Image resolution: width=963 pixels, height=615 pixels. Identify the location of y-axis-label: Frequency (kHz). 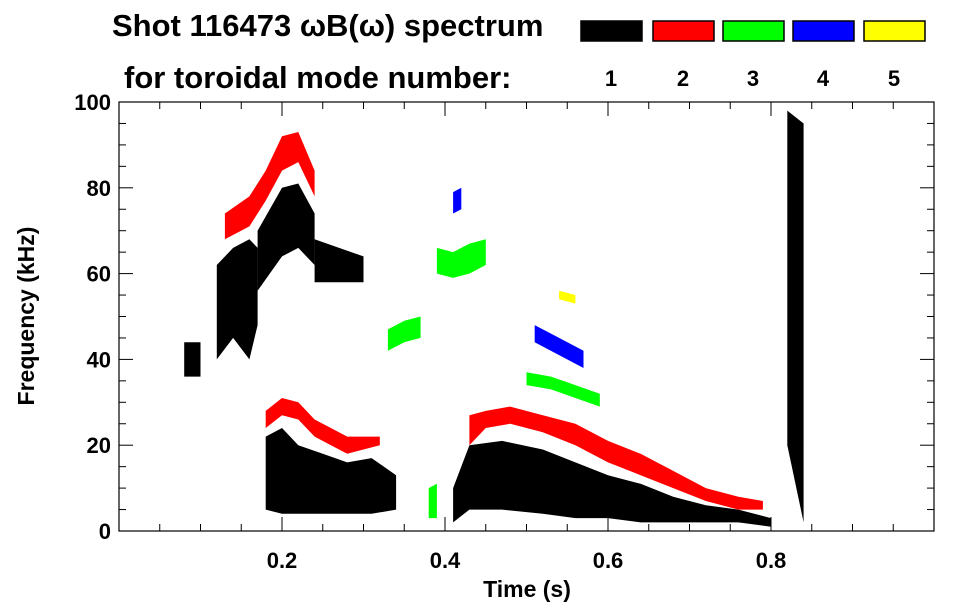
(26, 316).